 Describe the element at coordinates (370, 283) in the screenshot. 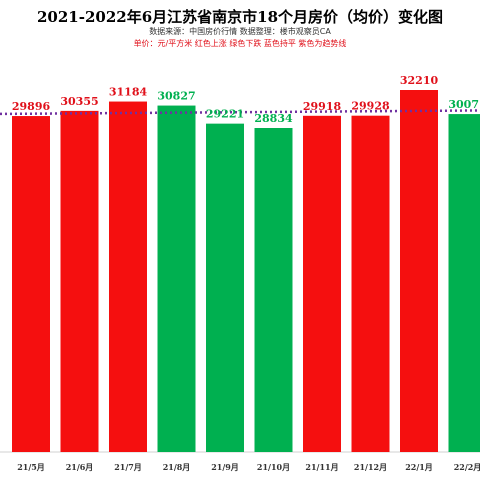

I see `bar-21/12月` at that location.